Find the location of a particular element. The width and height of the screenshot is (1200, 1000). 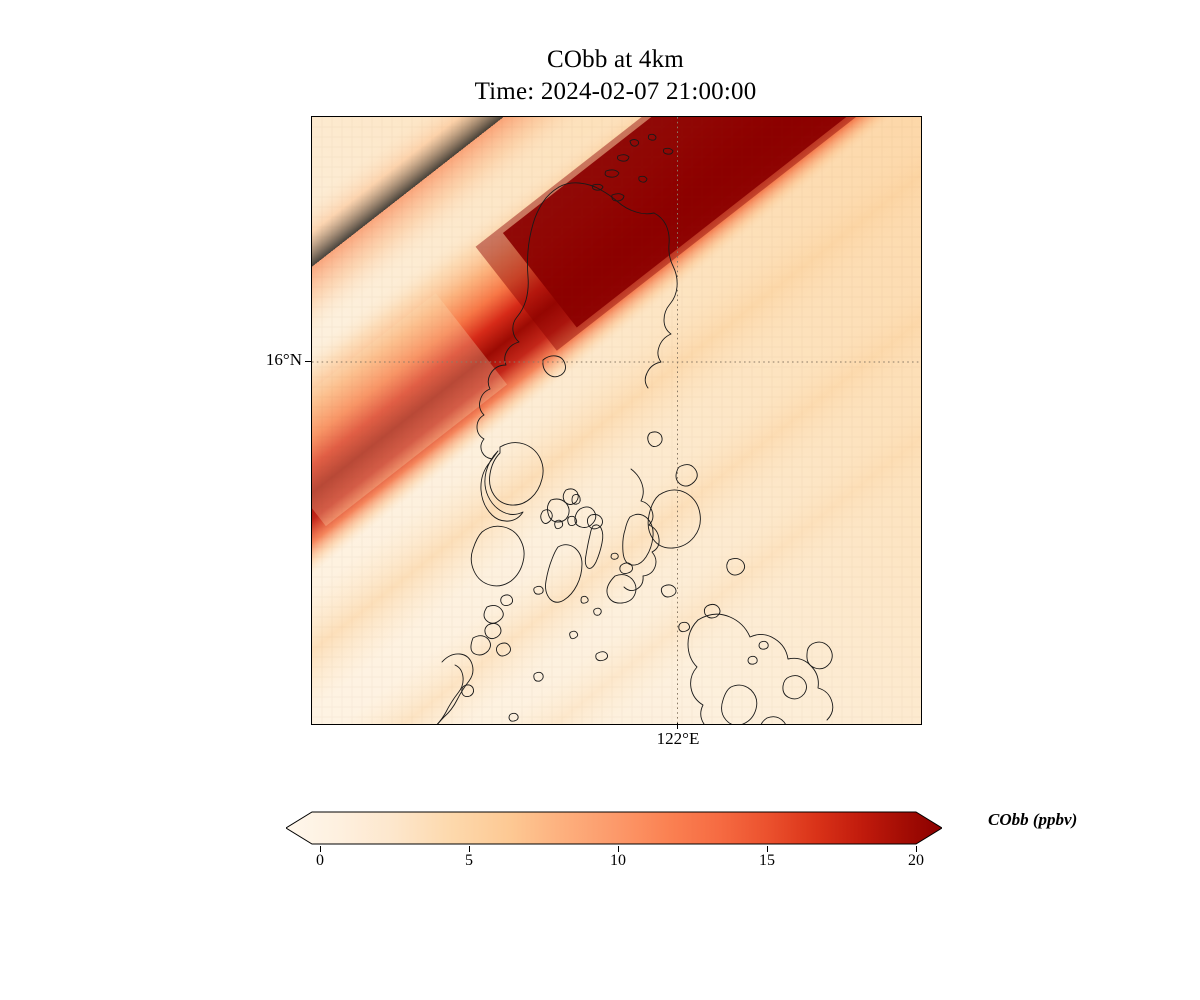

figure-title: CObb at 4km Time: 2024-02-07 21:00:00 is located at coordinates (615, 76).